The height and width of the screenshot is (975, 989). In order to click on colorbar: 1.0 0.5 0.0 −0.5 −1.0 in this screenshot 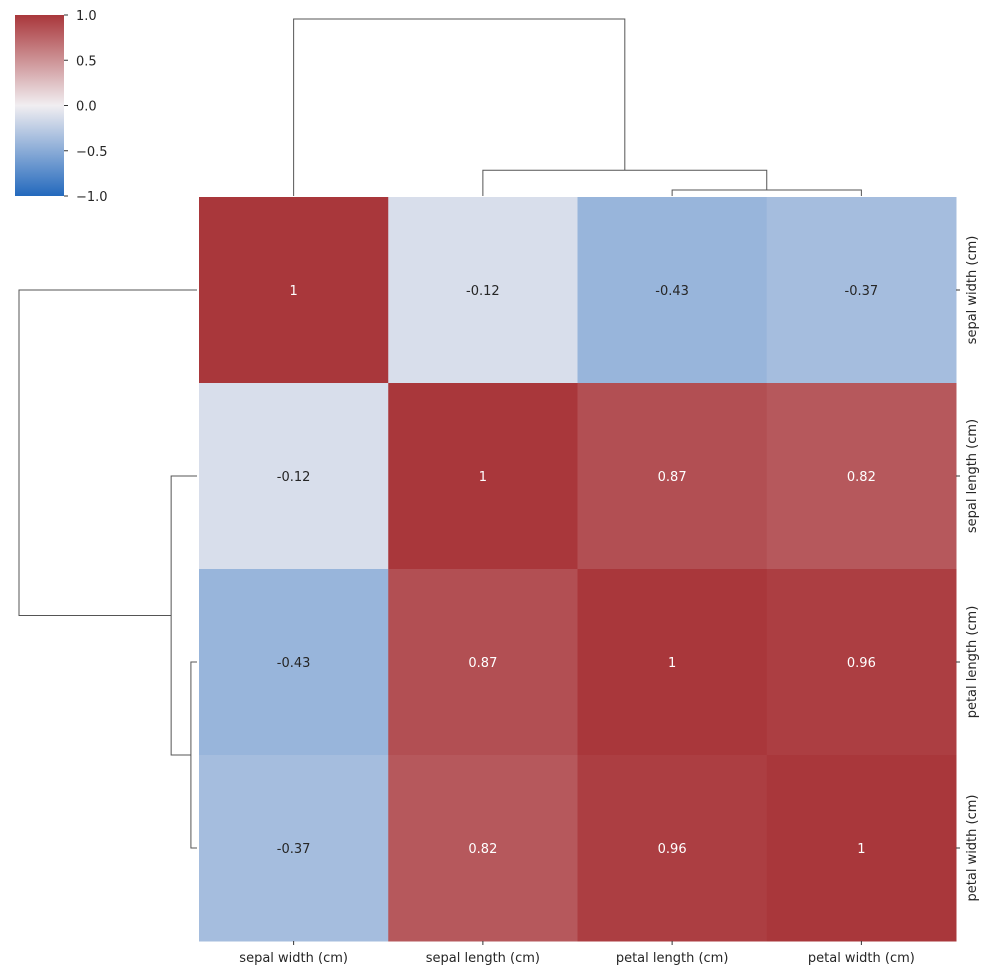, I will do `click(61, 107)`.